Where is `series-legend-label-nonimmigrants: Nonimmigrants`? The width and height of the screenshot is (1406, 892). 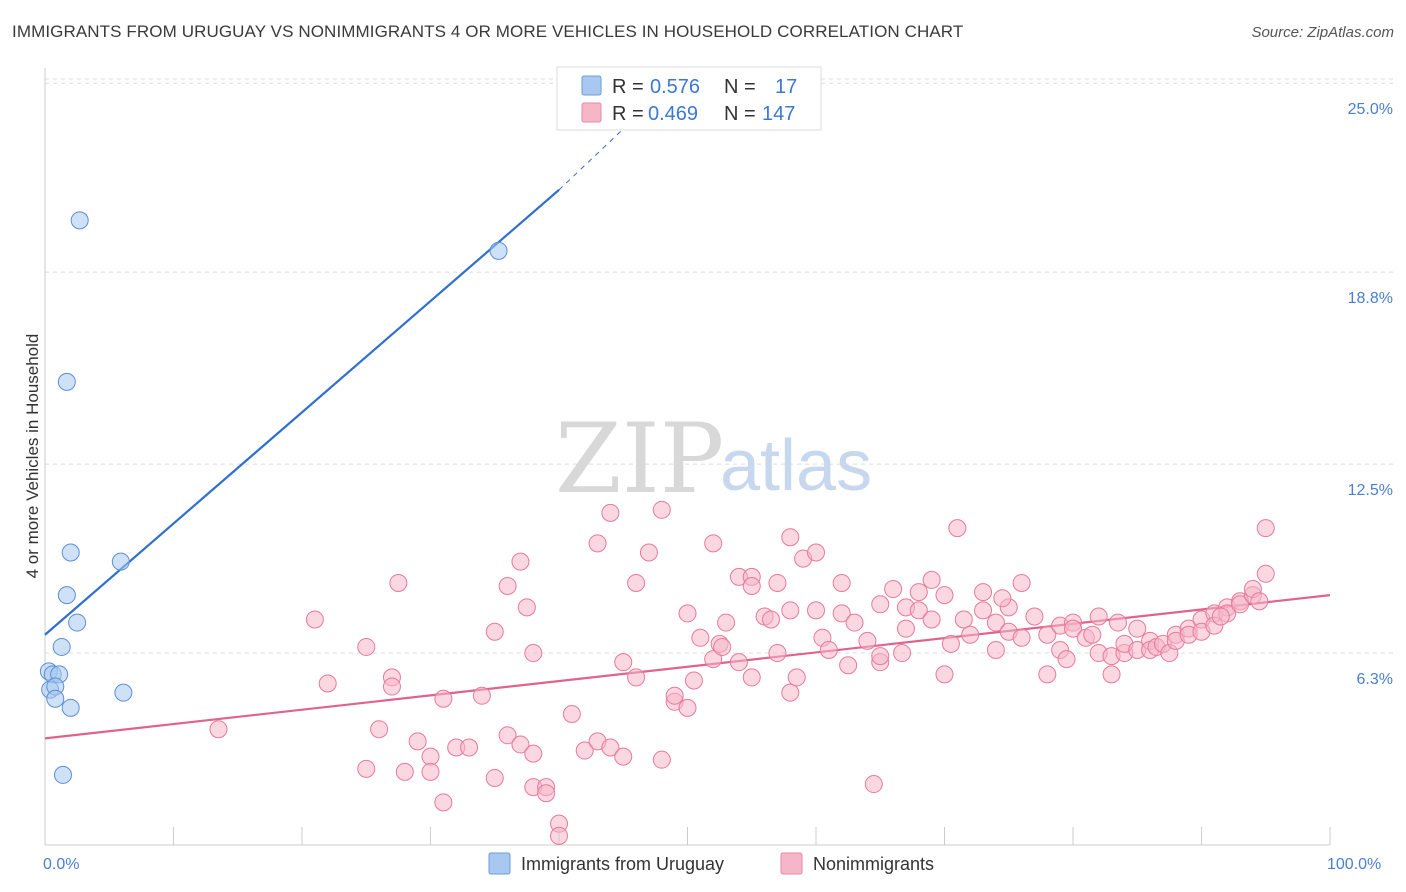
series-legend-label-nonimmigrants: Nonimmigrants is located at coordinates (873, 864).